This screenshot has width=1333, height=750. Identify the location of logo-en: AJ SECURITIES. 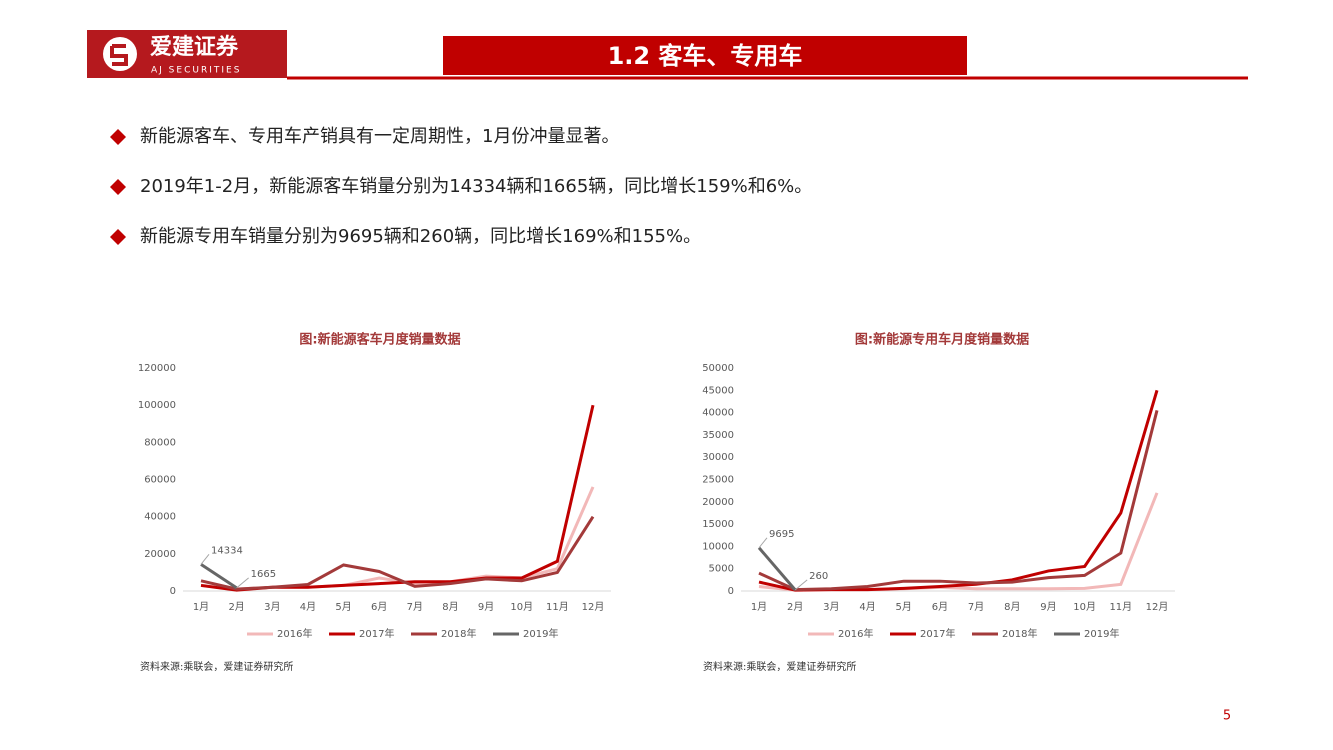
(196, 71).